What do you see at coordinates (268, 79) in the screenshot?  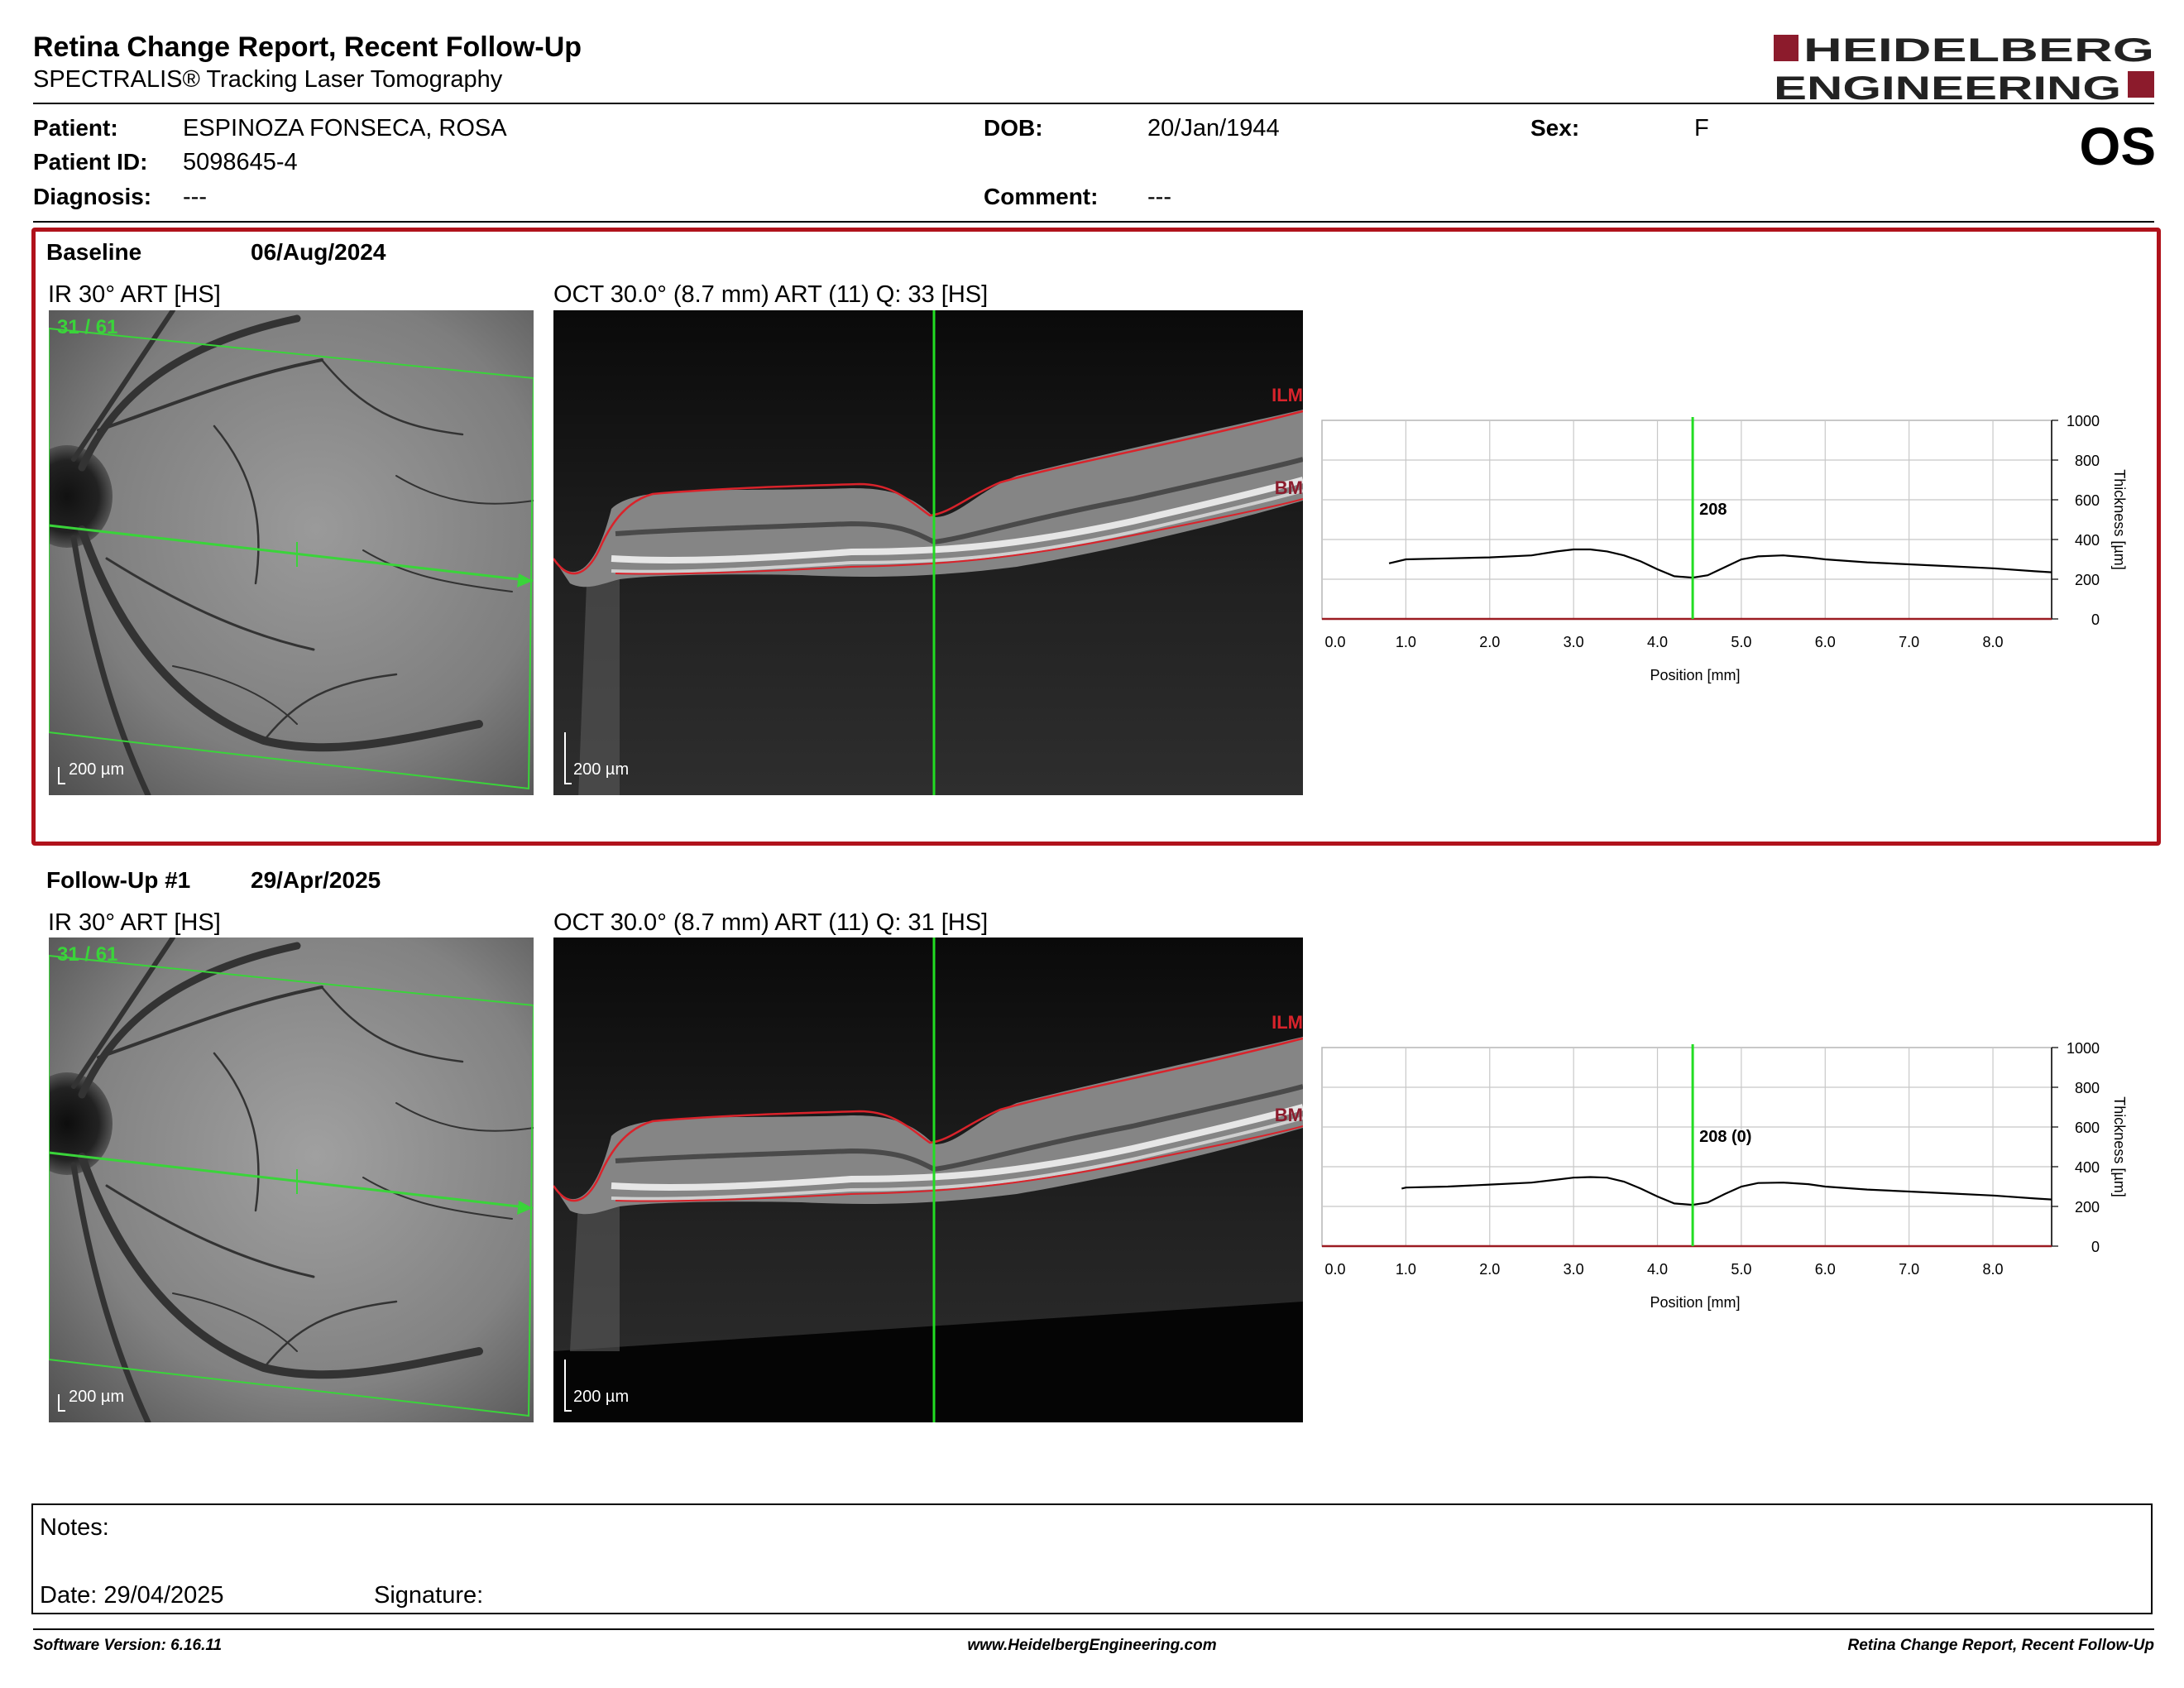 I see `report-subtitle: SPECTRALIS® Tracking Laser Tomography` at bounding box center [268, 79].